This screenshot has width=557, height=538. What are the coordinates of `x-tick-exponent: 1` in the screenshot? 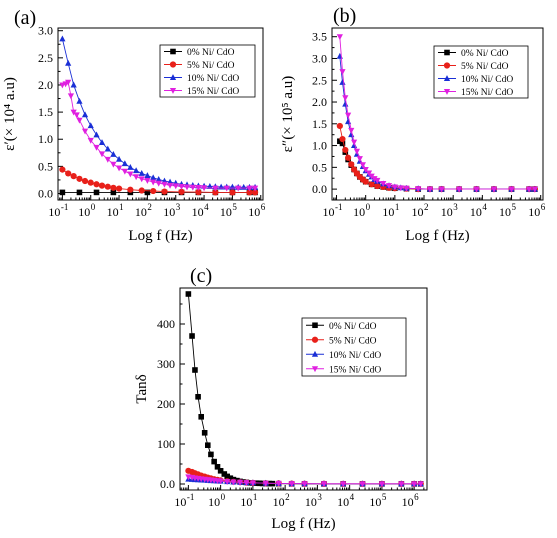 It's located at (121, 207).